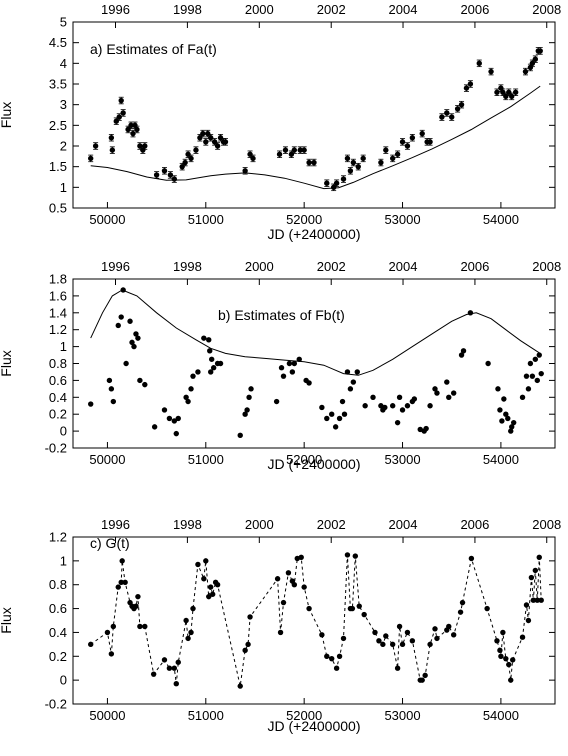 This screenshot has width=568, height=756. I want to click on y-tick-label: 0.2, so click(58, 414).